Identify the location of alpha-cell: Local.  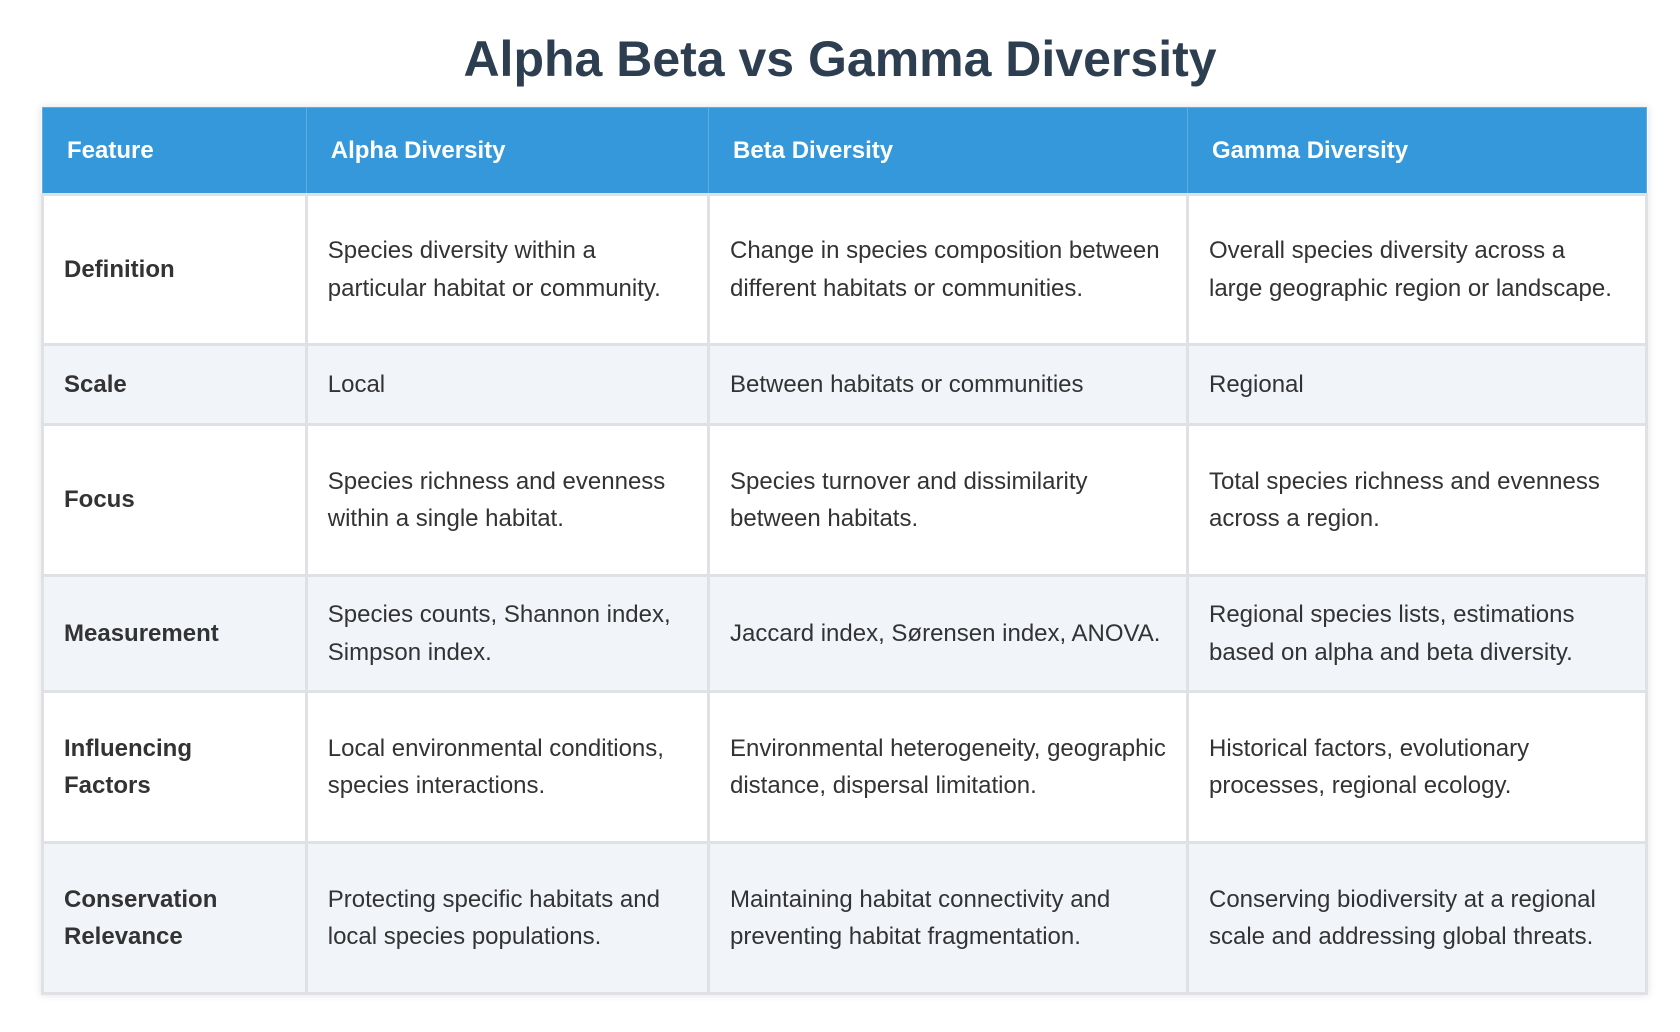
(507, 384).